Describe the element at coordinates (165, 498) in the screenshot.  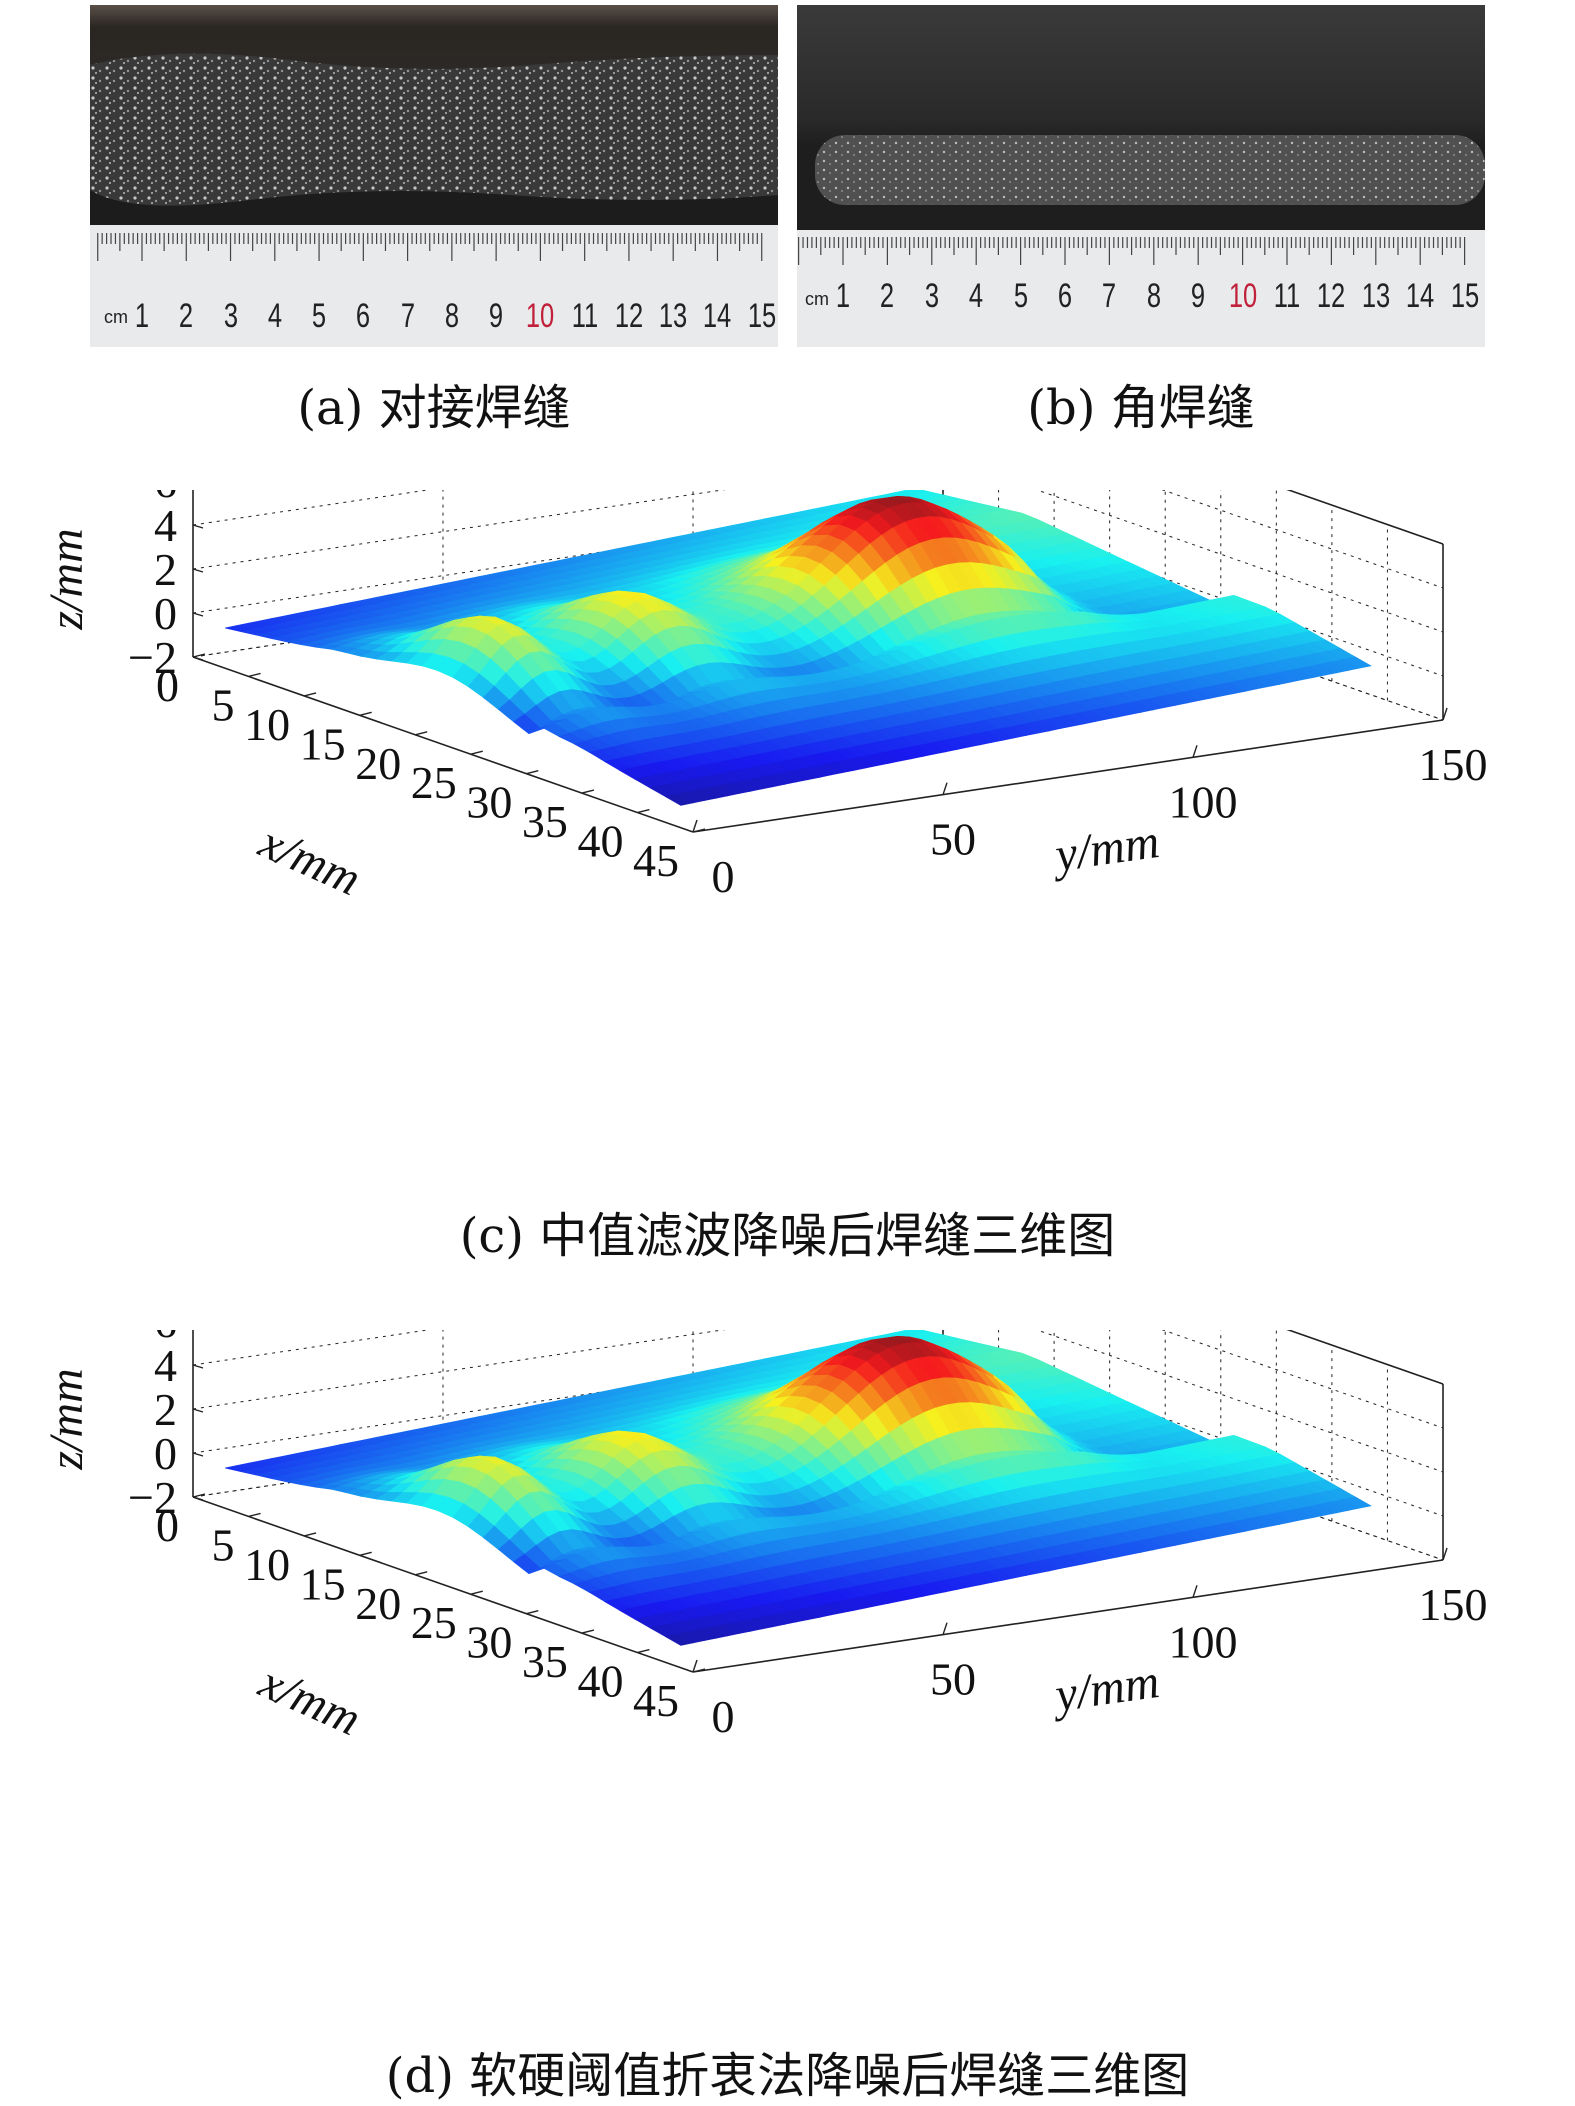
I see `z-tick-label: 6` at that location.